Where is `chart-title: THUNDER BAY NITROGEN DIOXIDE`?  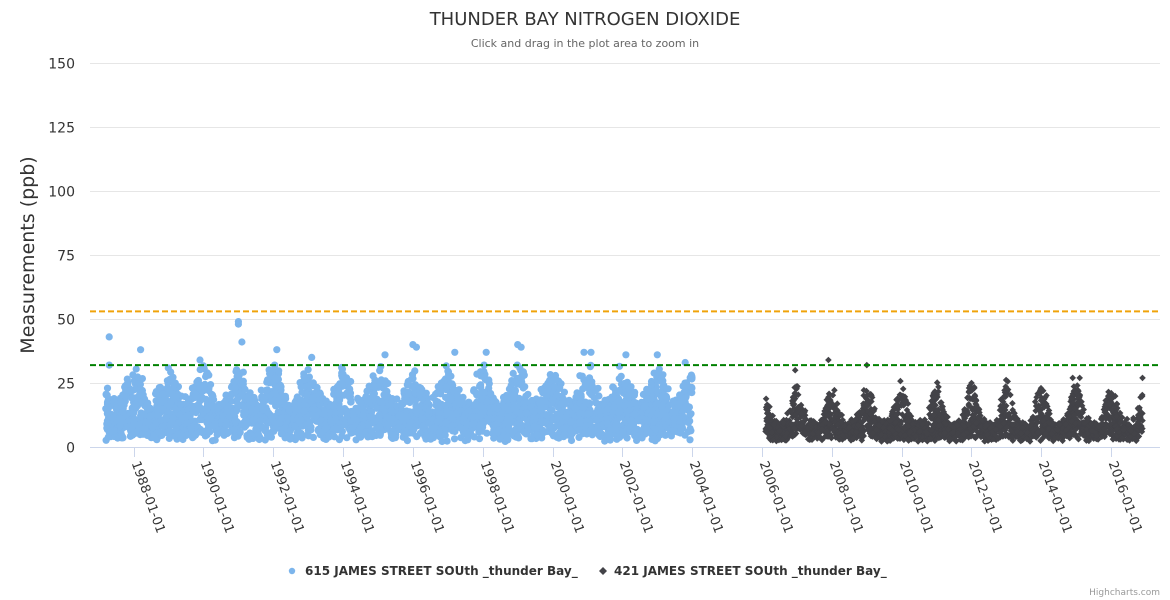 chart-title: THUNDER BAY NITROGEN DIOXIDE is located at coordinates (585, 19).